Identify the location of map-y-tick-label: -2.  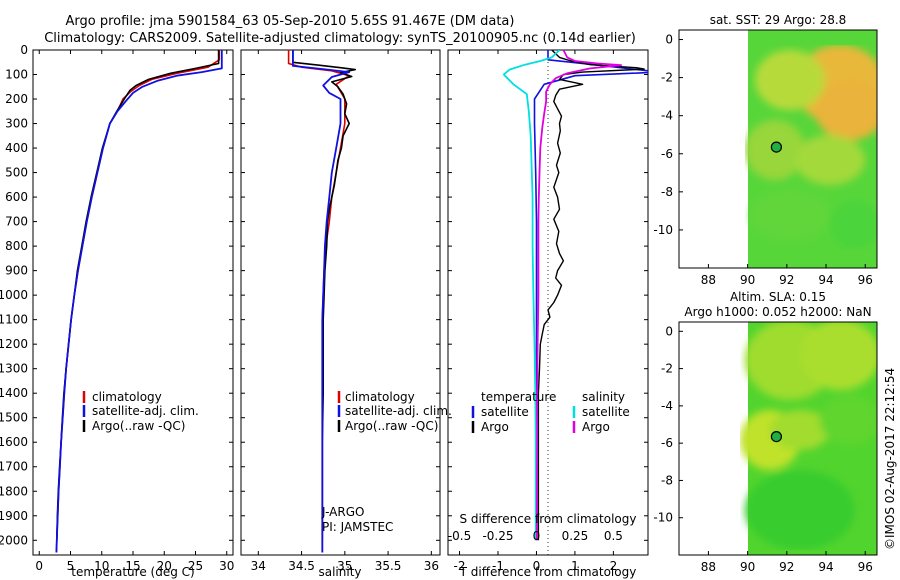
(667, 78).